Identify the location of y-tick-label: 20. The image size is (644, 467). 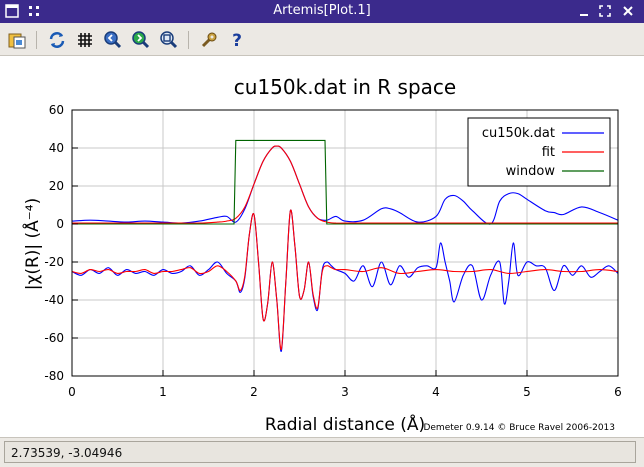
(56, 186).